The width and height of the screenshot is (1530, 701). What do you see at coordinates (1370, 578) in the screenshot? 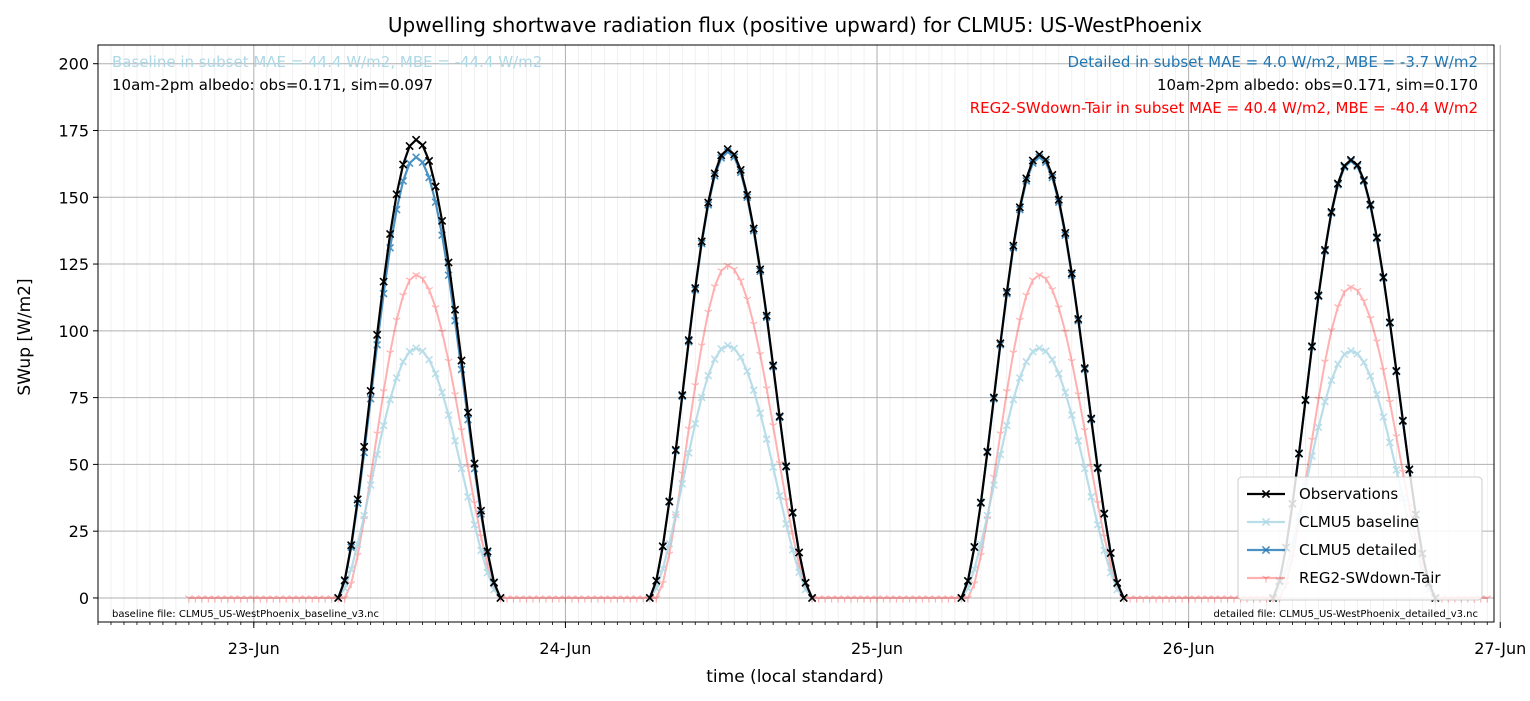
I see `legend-label: REG2-SWdown-Tair` at bounding box center [1370, 578].